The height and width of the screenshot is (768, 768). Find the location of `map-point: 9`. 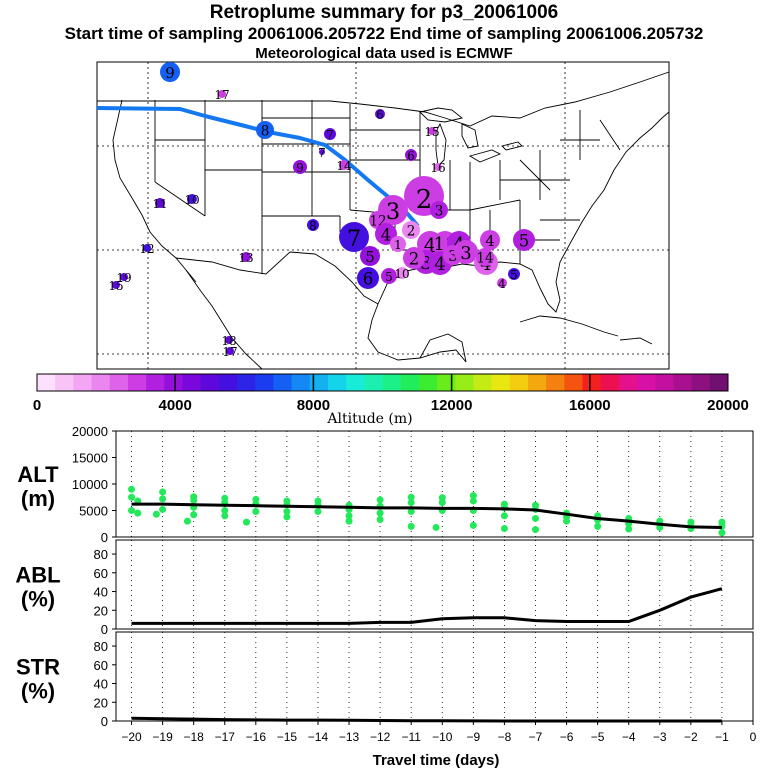

map-point: 9 is located at coordinates (300, 167).